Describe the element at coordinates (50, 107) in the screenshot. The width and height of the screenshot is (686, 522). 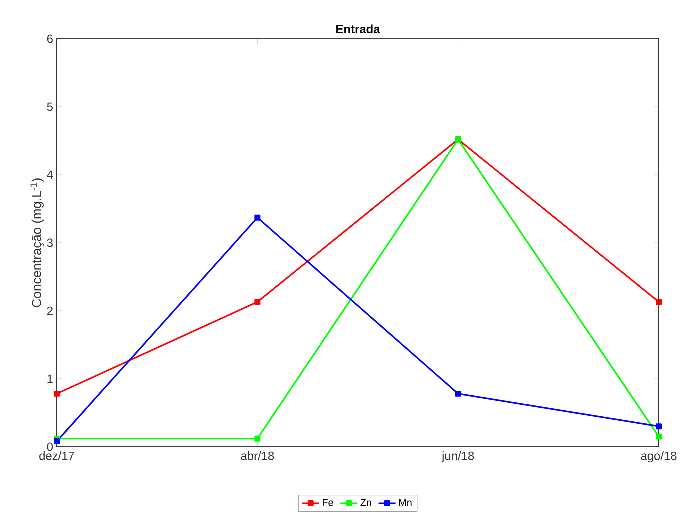
I see `y-tick-label: 5` at that location.